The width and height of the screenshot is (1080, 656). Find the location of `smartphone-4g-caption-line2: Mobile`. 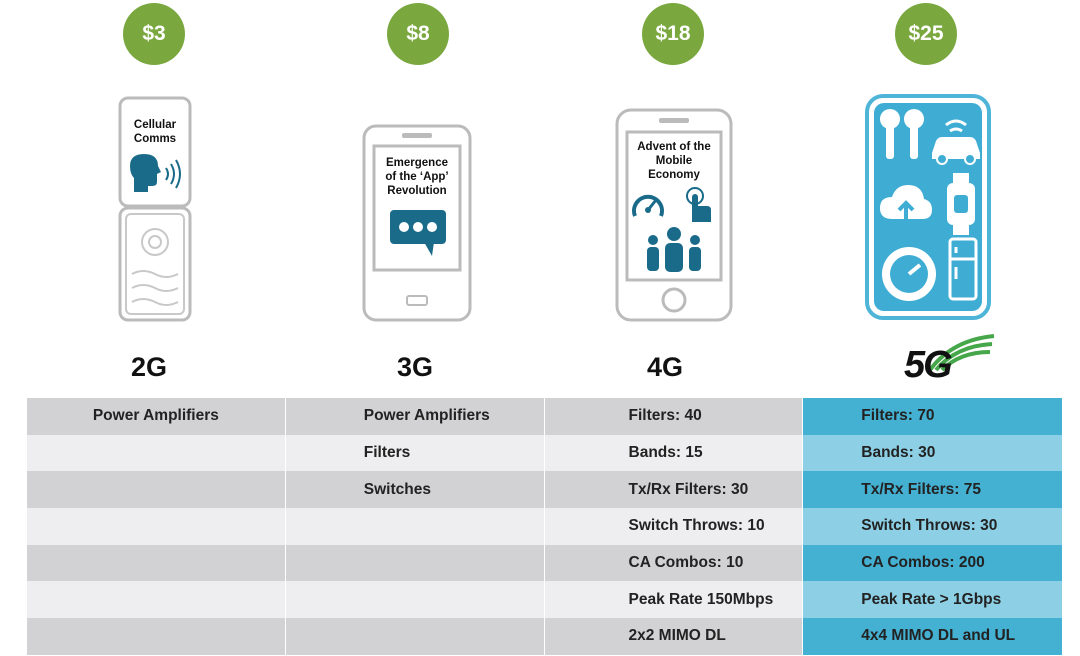

smartphone-4g-caption-line2: Mobile is located at coordinates (674, 161).